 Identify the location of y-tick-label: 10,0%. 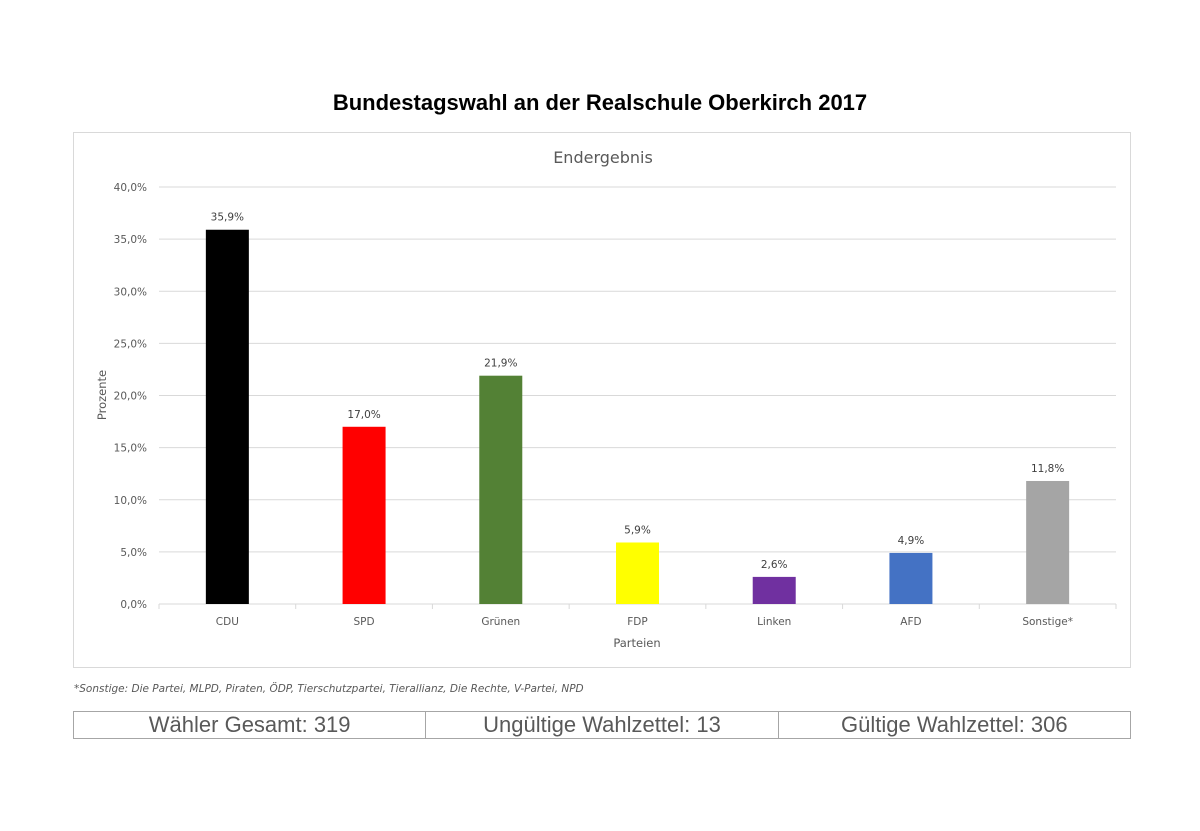
(130, 501).